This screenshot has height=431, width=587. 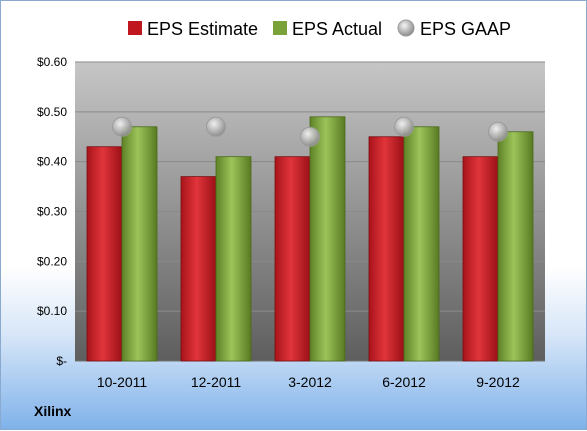 What do you see at coordinates (327, 239) in the screenshot?
I see `bar-eps-actual-3-2012` at bounding box center [327, 239].